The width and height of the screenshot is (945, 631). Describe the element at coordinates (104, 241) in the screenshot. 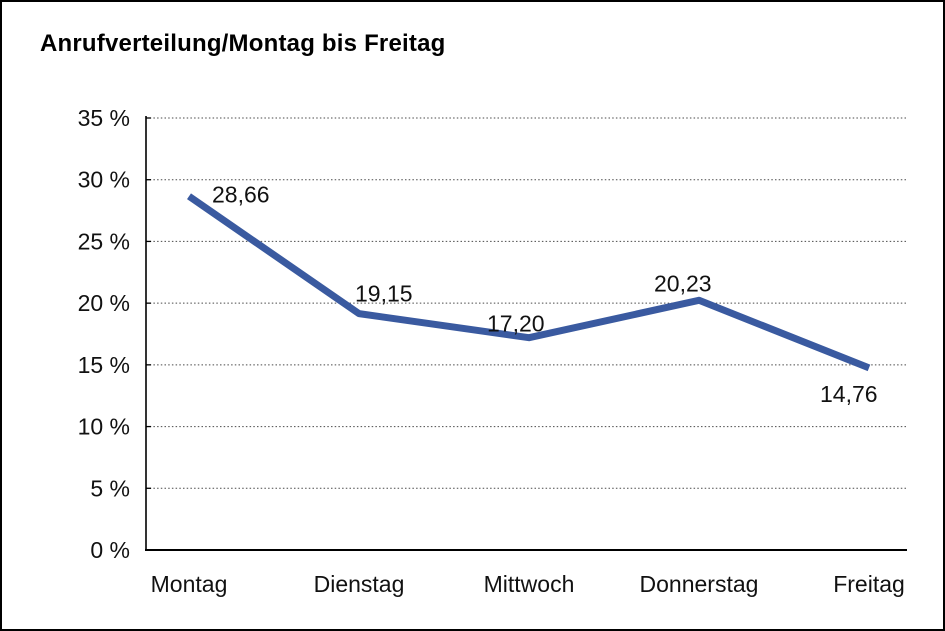

I see `y-tick-label: 25 %` at that location.